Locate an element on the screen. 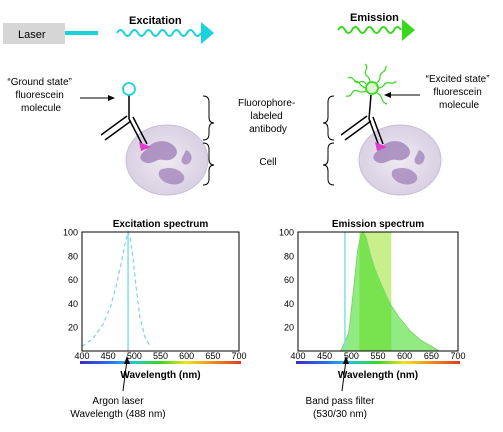 The image size is (503, 432). excitation-series-line is located at coordinates (116, 288).